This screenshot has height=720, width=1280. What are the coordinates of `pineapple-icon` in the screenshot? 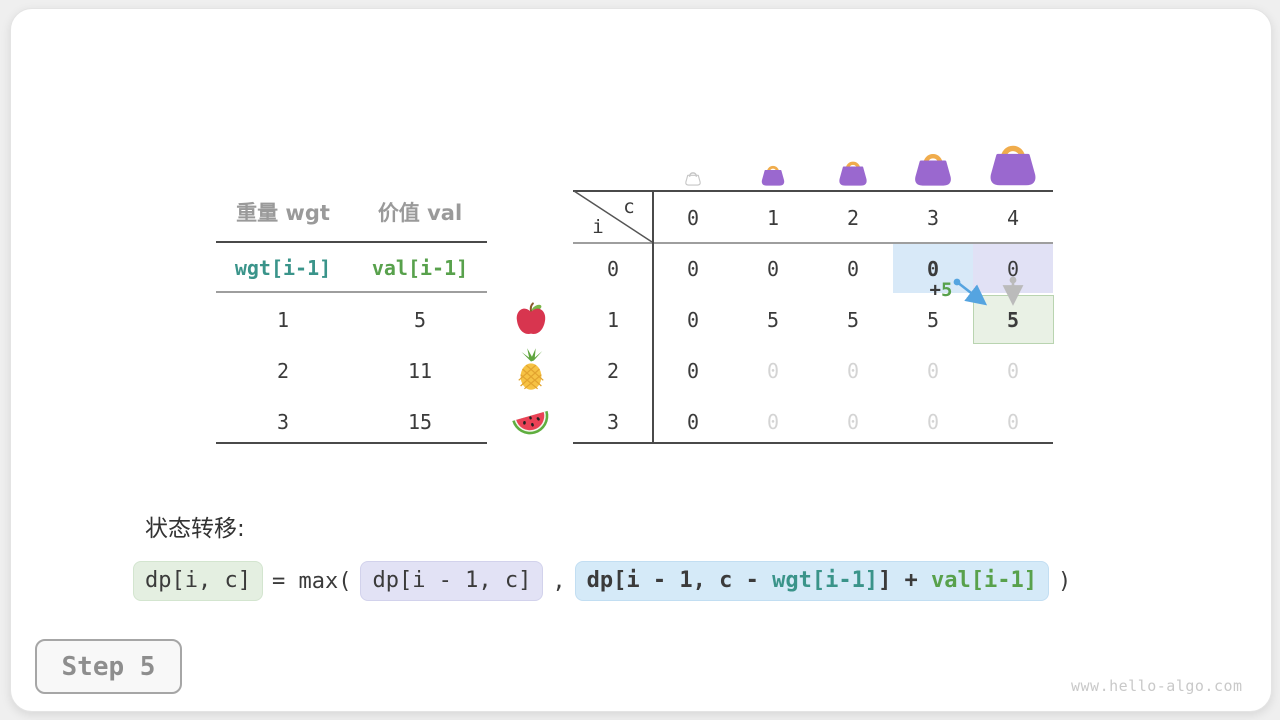 It's located at (531, 369).